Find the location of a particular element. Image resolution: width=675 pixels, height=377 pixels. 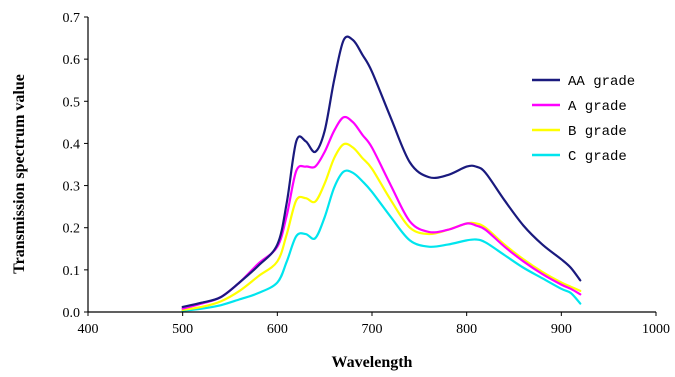

legend: AA grade A grade B grade C grade is located at coordinates (583, 119).